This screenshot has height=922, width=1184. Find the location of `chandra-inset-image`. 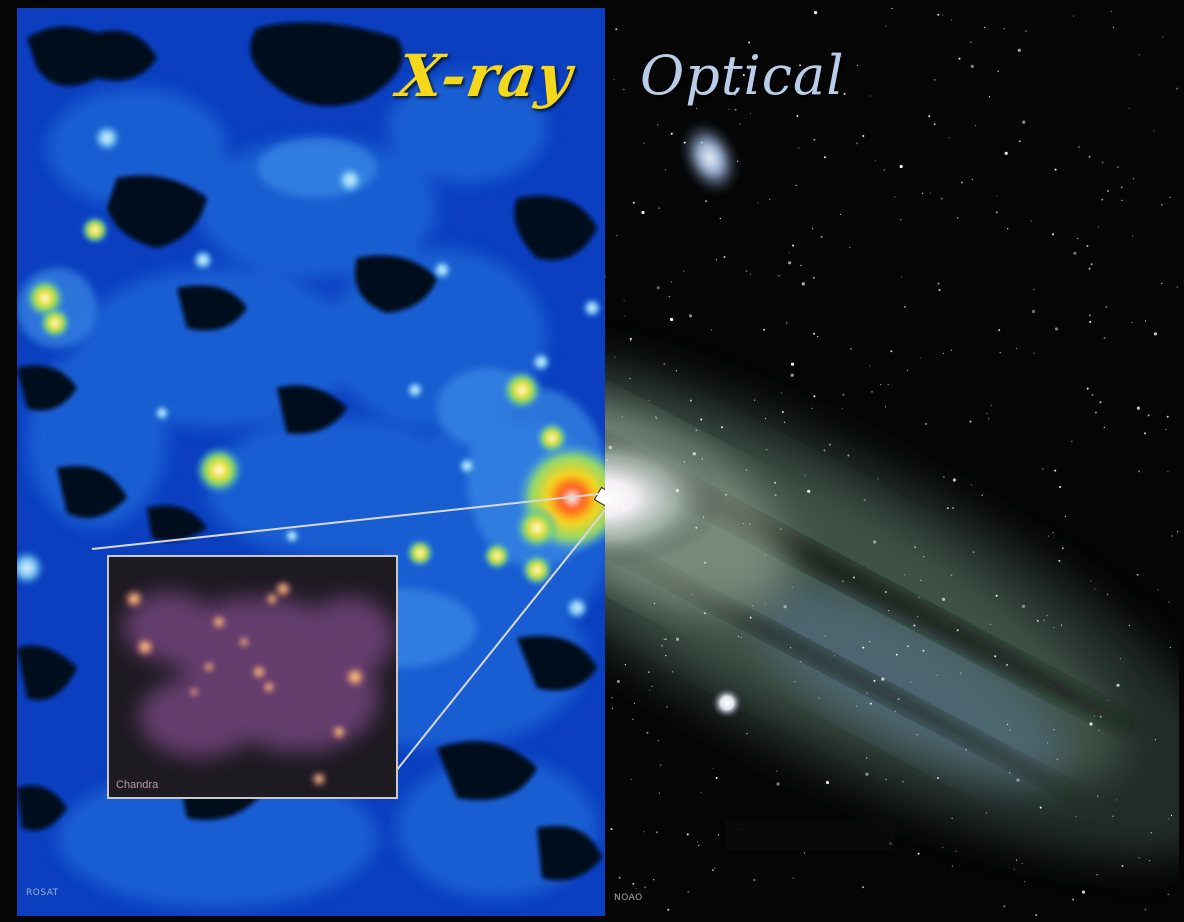

chandra-inset-image is located at coordinates (252, 677).